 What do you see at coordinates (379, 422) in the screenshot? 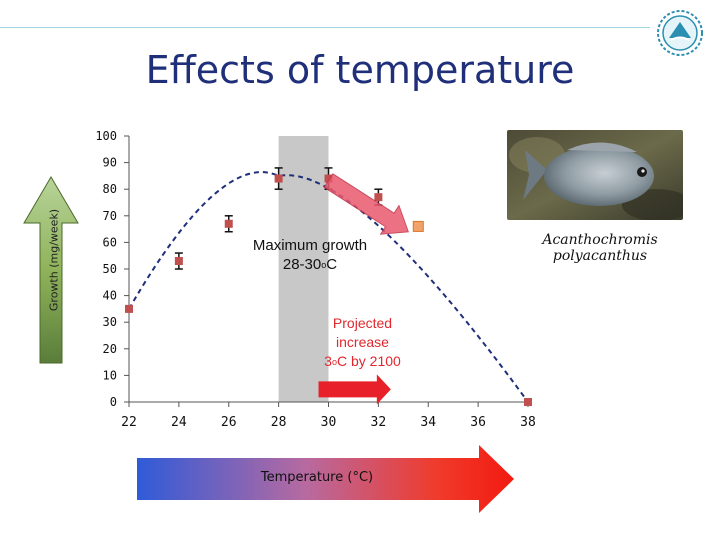
I see `x-tick-label: 32` at bounding box center [379, 422].